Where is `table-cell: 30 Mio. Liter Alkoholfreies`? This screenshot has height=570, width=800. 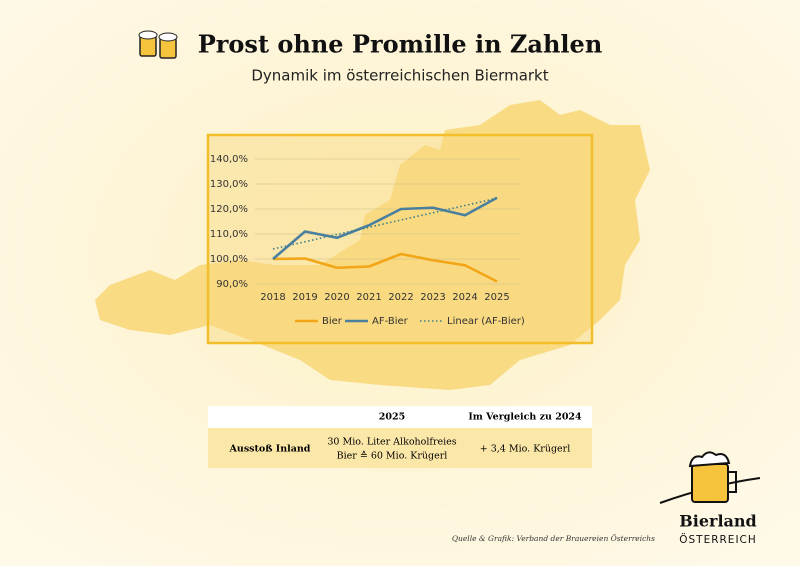 table-cell: 30 Mio. Liter Alkoholfreies is located at coordinates (391, 442).